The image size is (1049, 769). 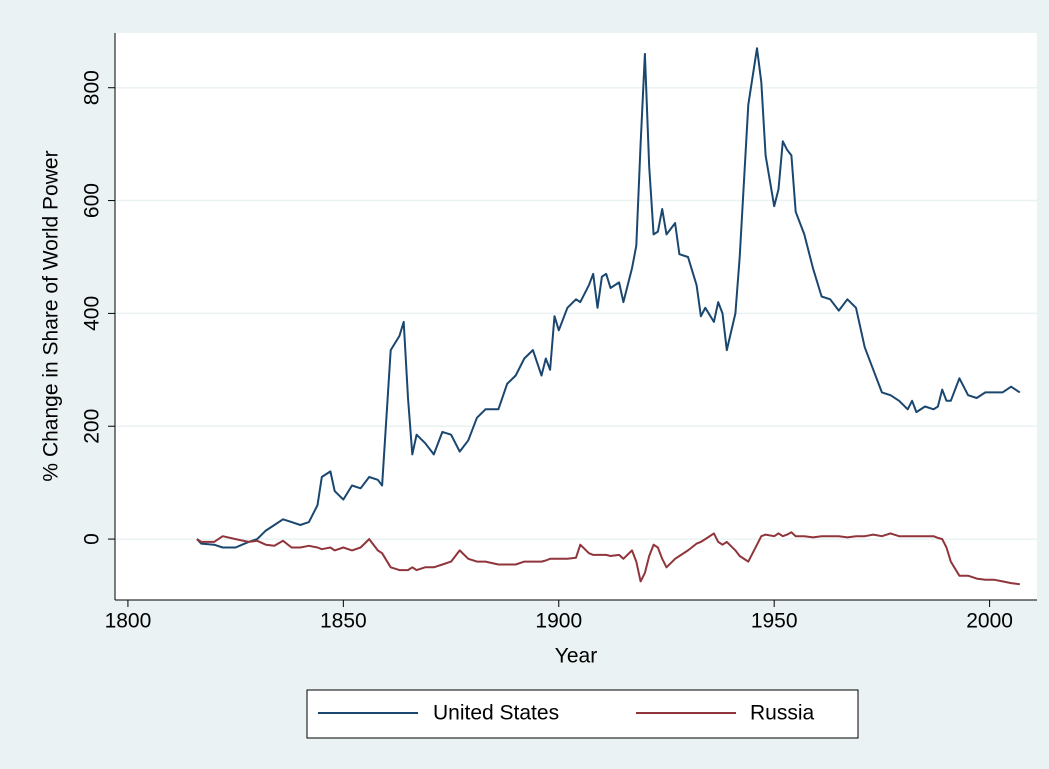 What do you see at coordinates (774, 621) in the screenshot?
I see `x-tick-label: 1950` at bounding box center [774, 621].